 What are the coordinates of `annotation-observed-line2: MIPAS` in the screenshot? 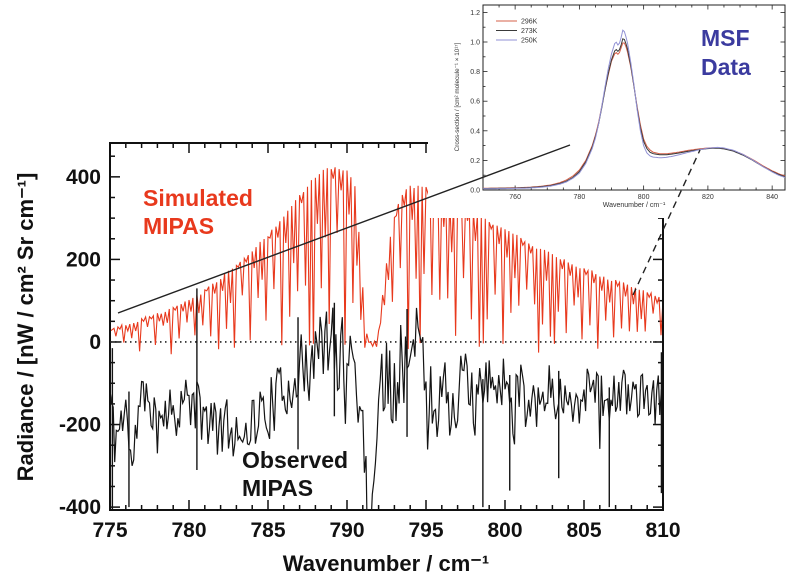 It's located at (278, 488).